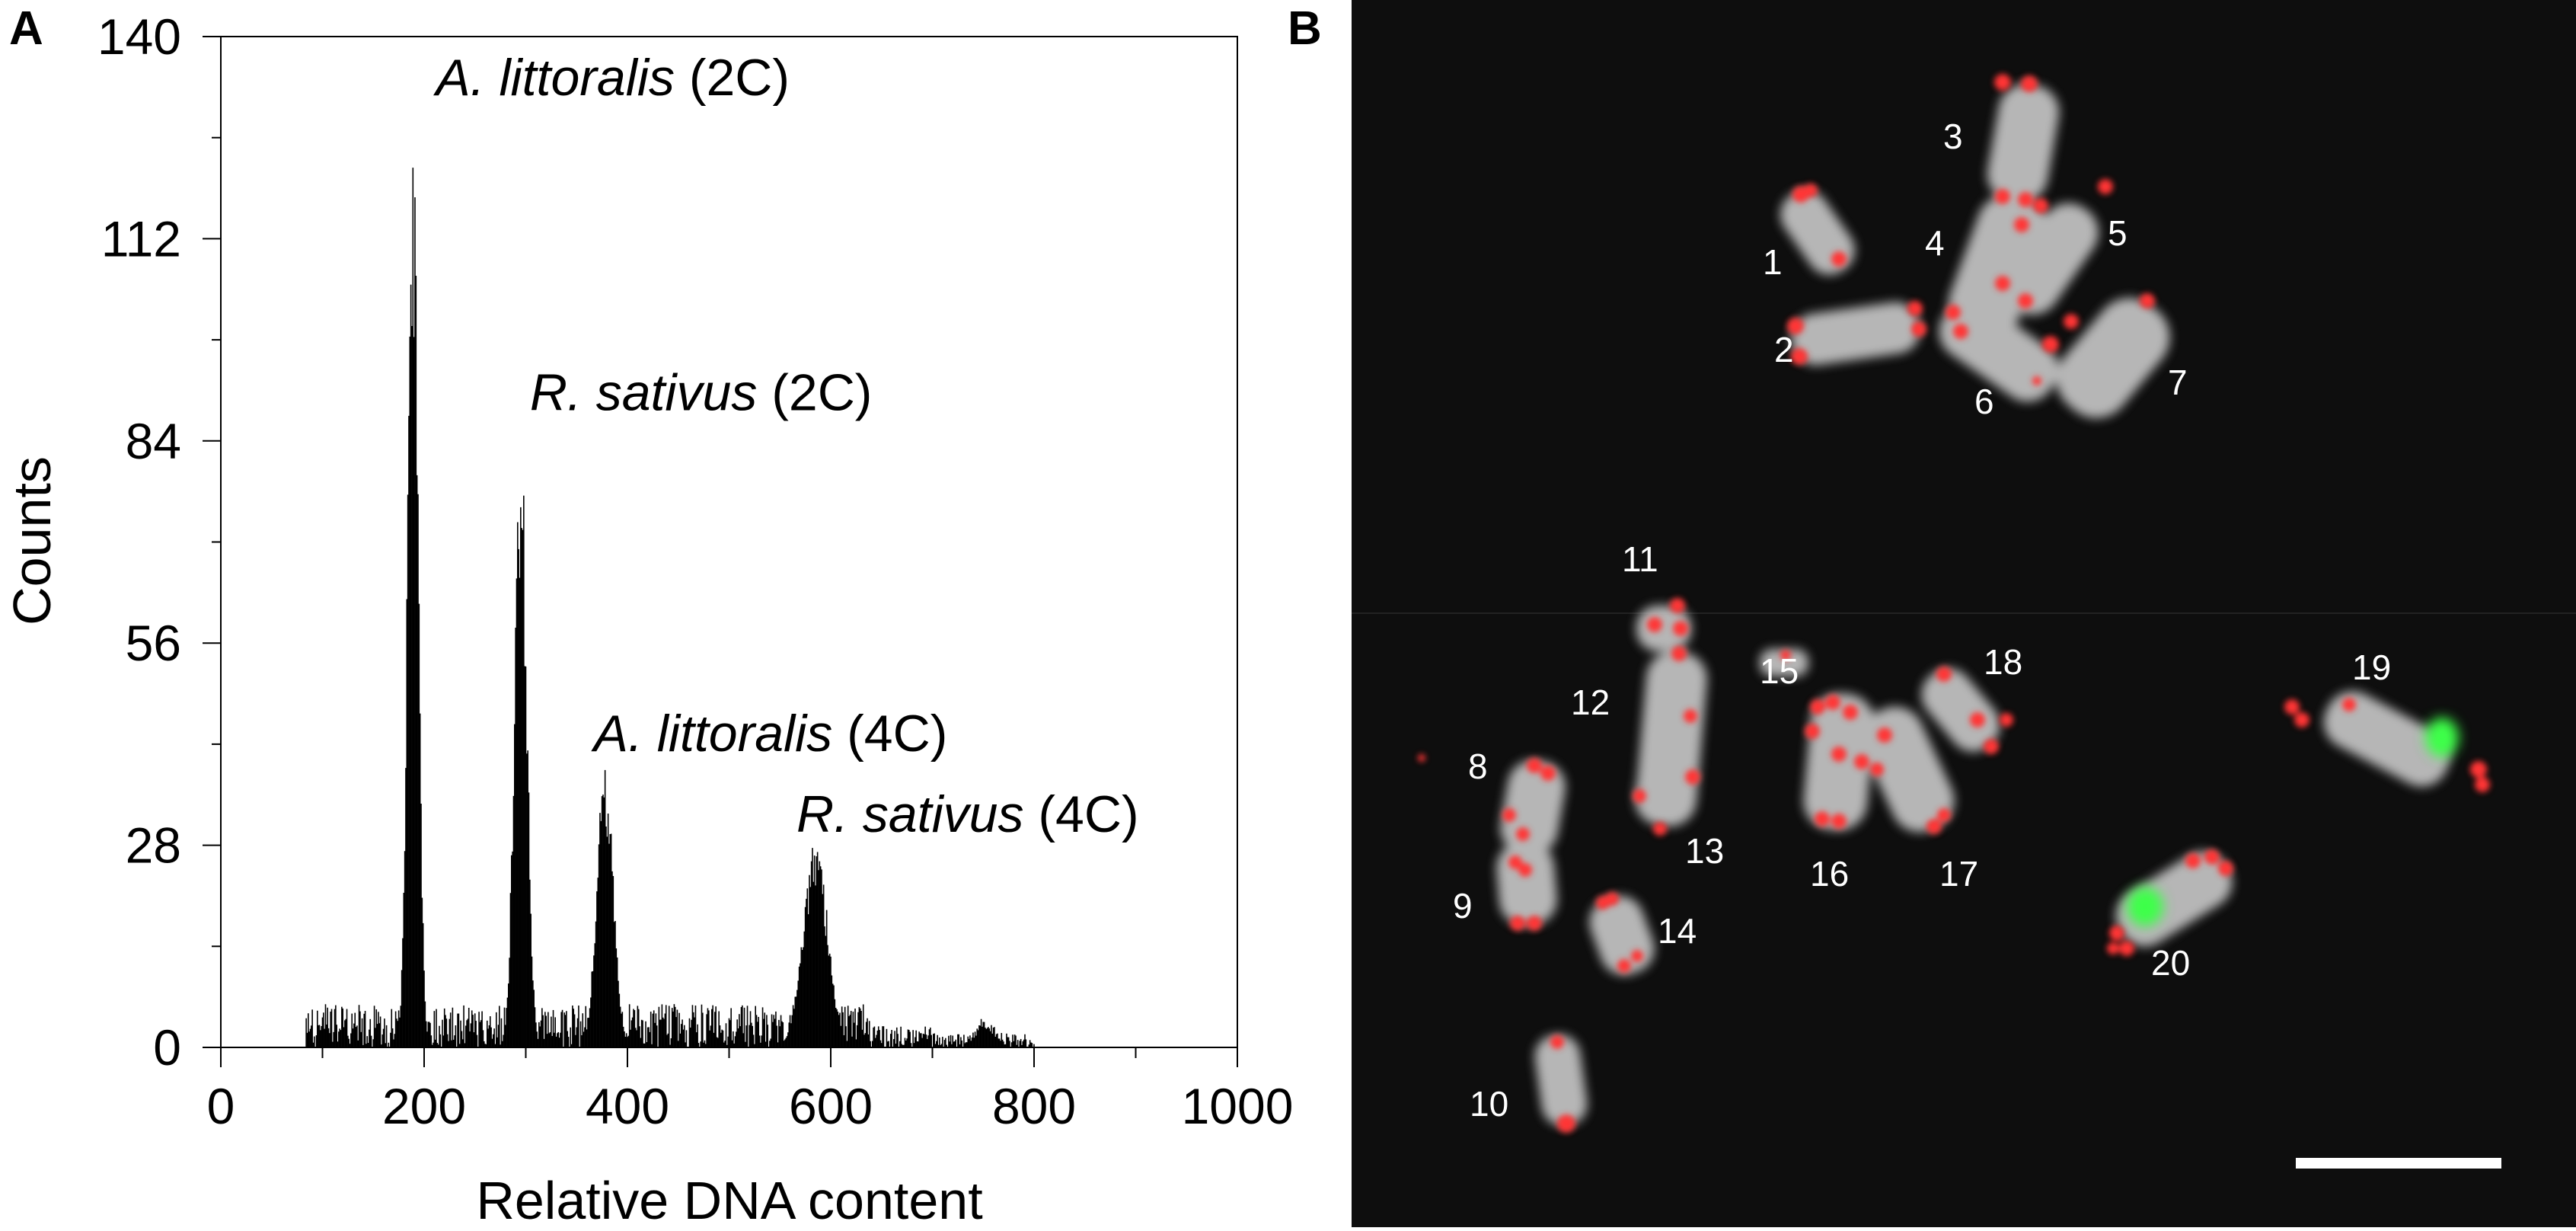 The height and width of the screenshot is (1231, 2576). I want to click on chromosome-label-11: 11, so click(1640, 559).